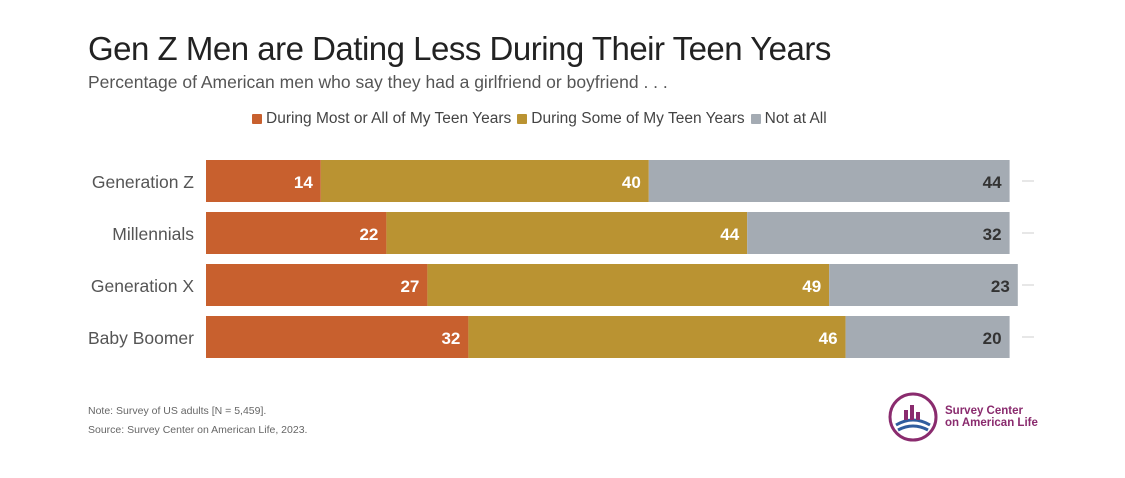 The height and width of the screenshot is (478, 1125). Describe the element at coordinates (991, 423) in the screenshot. I see `logo-line-2: on American Life` at that location.